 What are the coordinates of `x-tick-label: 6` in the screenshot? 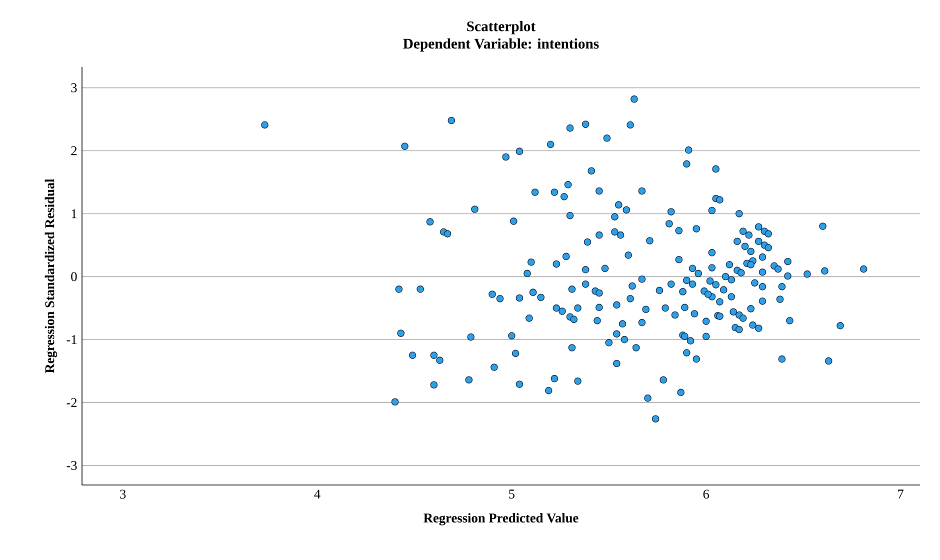 It's located at (706, 494).